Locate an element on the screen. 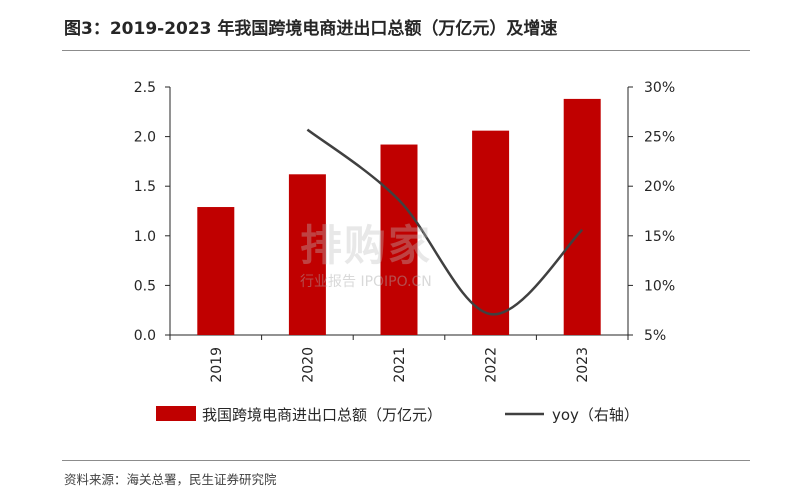 The width and height of the screenshot is (808, 500). source-note: 资料来源：海关总署，民生证券研究院 is located at coordinates (170, 479).